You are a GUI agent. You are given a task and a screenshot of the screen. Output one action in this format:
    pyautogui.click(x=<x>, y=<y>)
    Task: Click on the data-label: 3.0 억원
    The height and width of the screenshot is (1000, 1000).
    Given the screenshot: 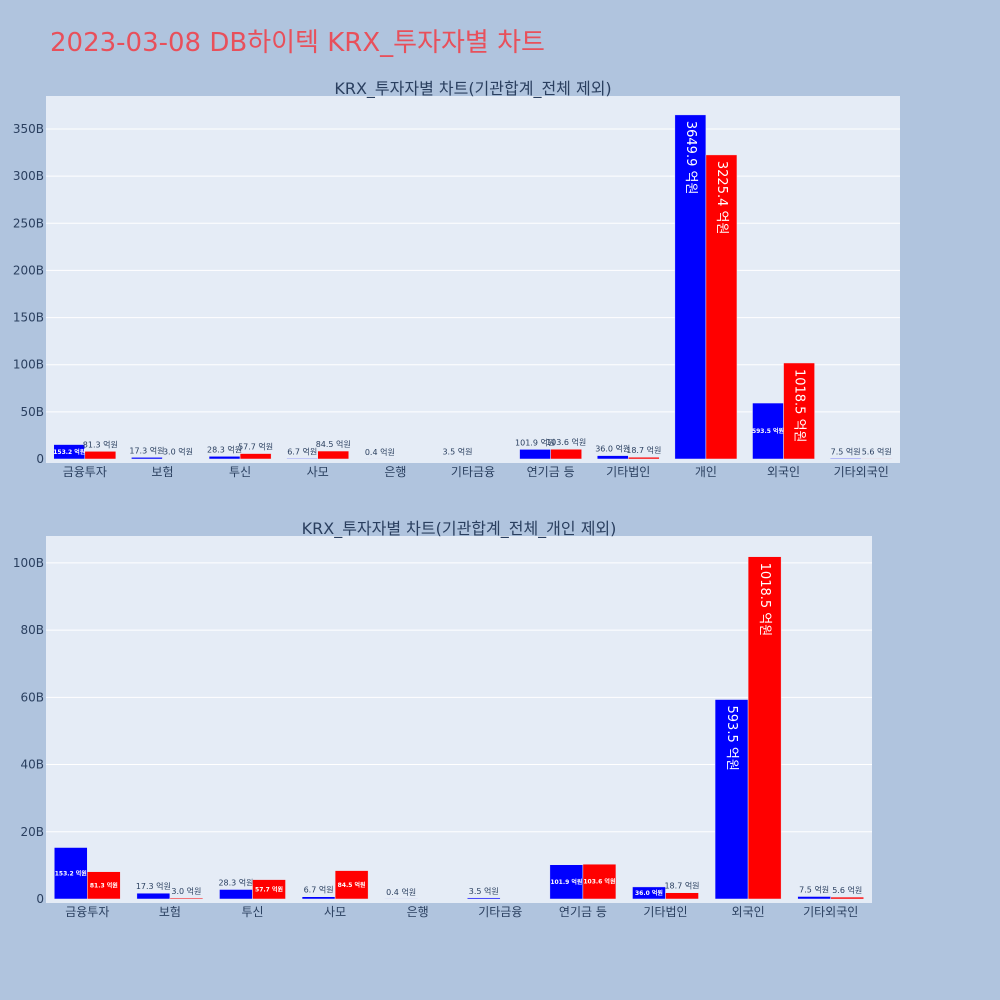 What is the action you would take?
    pyautogui.click(x=178, y=452)
    